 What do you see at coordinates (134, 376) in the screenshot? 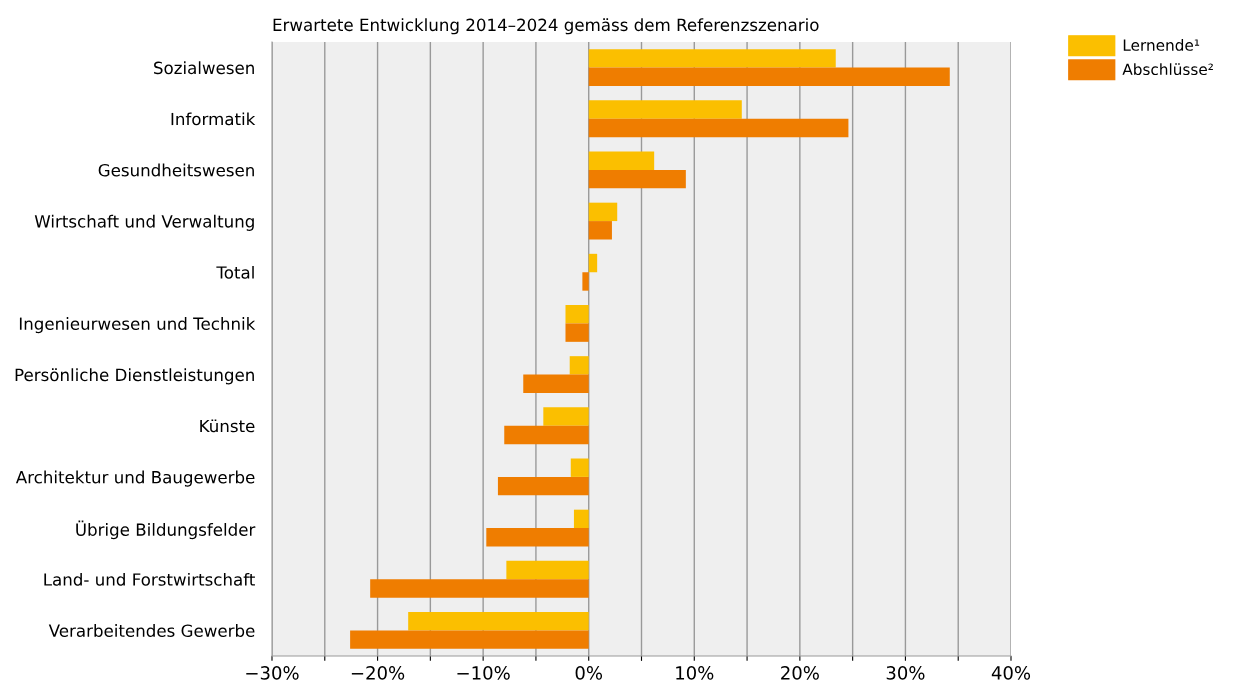
I see `y-tick-label: Persönliche Dienstleistungen` at bounding box center [134, 376].